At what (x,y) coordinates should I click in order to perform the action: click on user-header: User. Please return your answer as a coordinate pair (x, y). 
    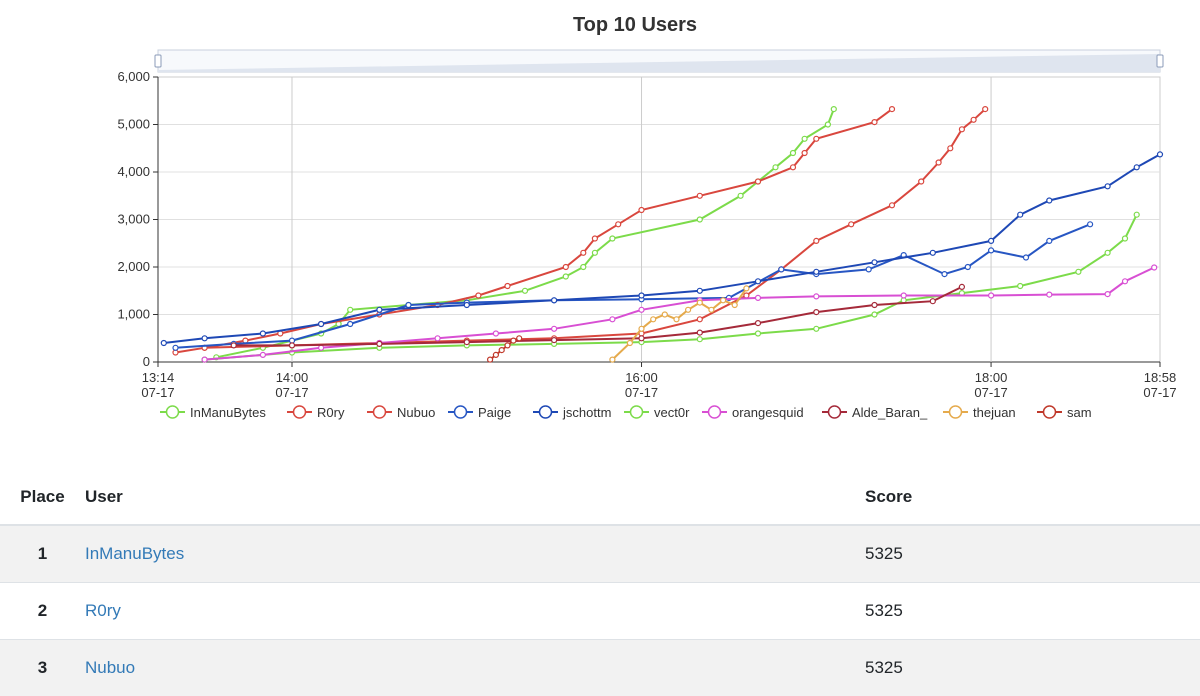
    Looking at the image, I should click on (475, 497).